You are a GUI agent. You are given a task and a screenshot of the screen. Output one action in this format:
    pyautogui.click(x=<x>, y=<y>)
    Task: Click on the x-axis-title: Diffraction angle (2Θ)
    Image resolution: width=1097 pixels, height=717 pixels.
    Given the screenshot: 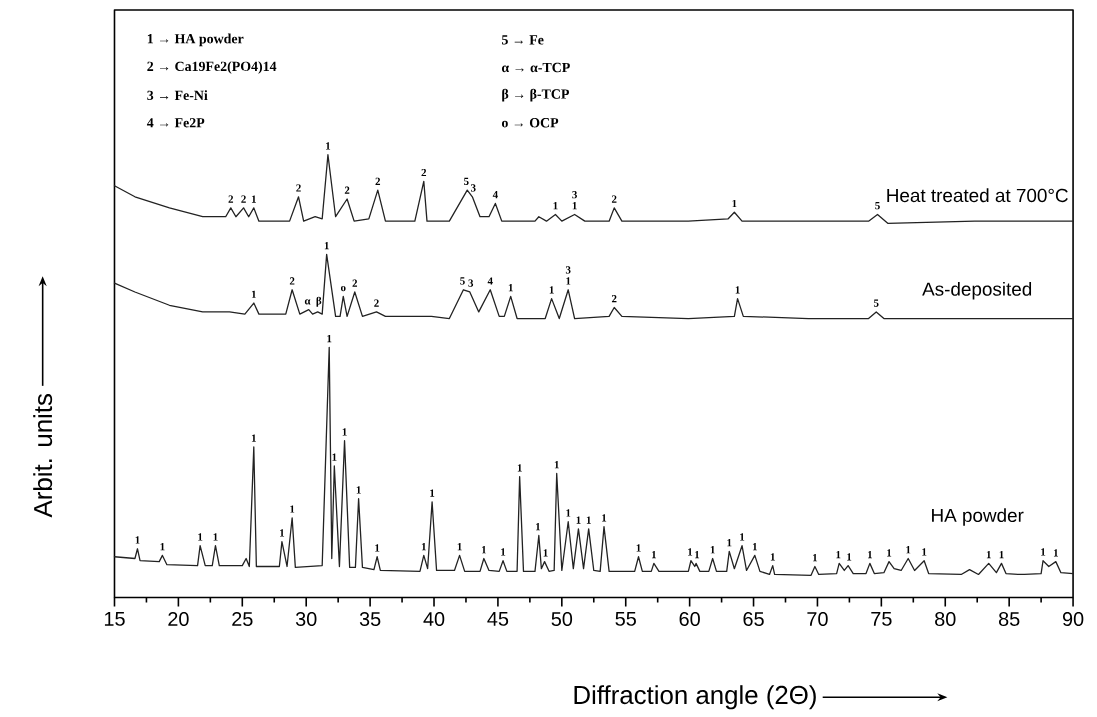 What is the action you would take?
    pyautogui.click(x=695, y=697)
    